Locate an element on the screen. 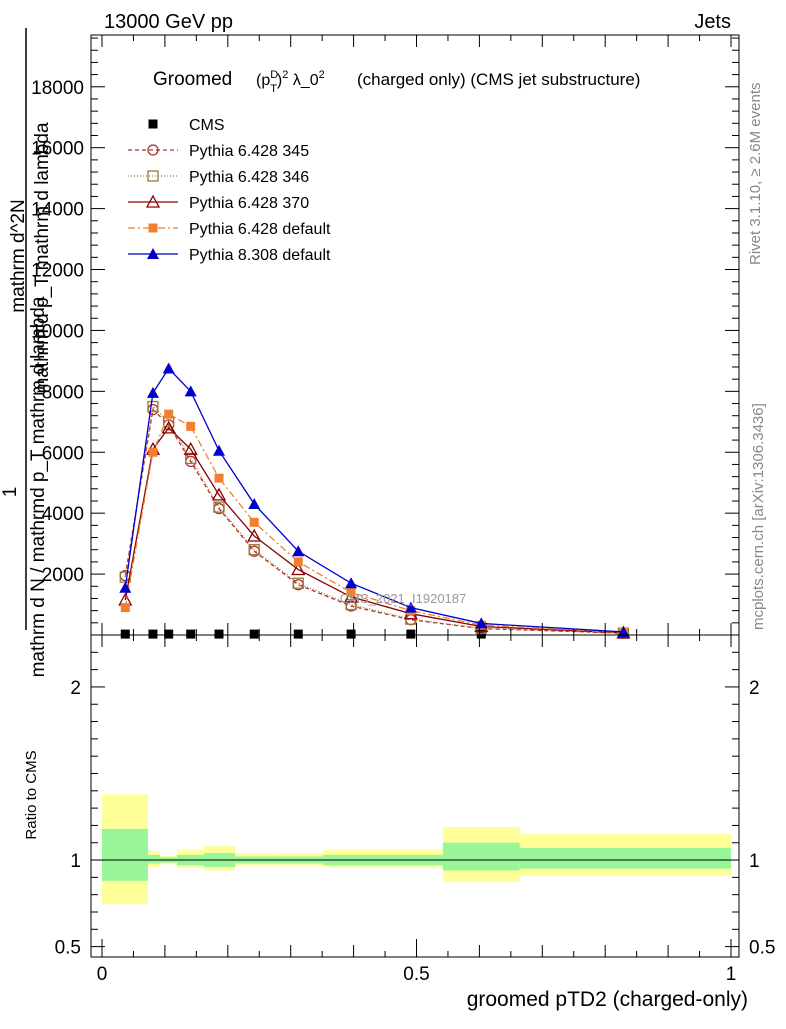 The image size is (786, 1029). ratio-ytick-label-right: 0.5 is located at coordinates (762, 948).